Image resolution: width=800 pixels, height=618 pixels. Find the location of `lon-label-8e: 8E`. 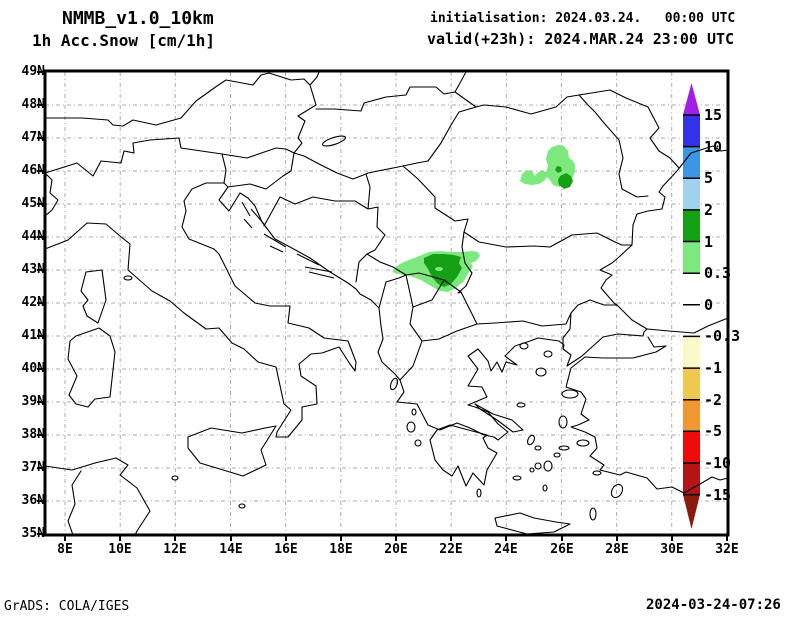

lon-label-8e: 8E is located at coordinates (65, 549).